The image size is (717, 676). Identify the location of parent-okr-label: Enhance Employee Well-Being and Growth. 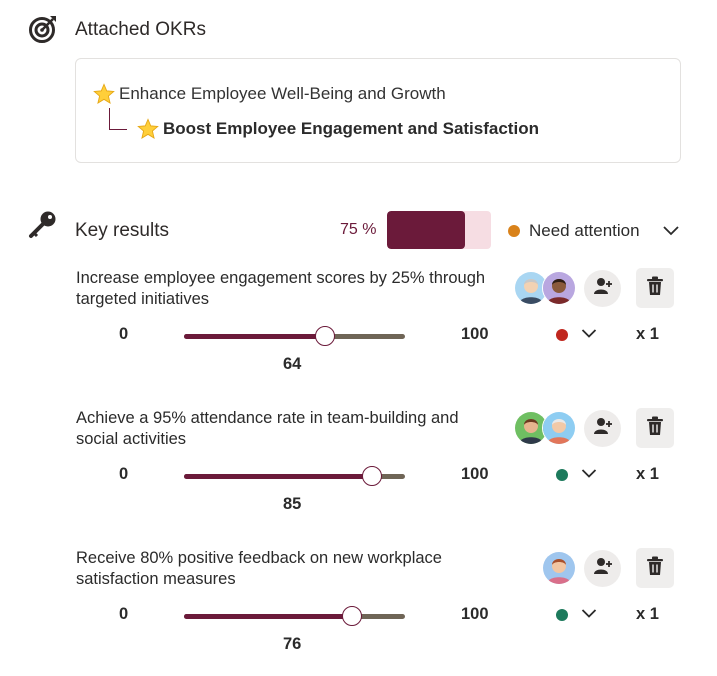
(282, 93).